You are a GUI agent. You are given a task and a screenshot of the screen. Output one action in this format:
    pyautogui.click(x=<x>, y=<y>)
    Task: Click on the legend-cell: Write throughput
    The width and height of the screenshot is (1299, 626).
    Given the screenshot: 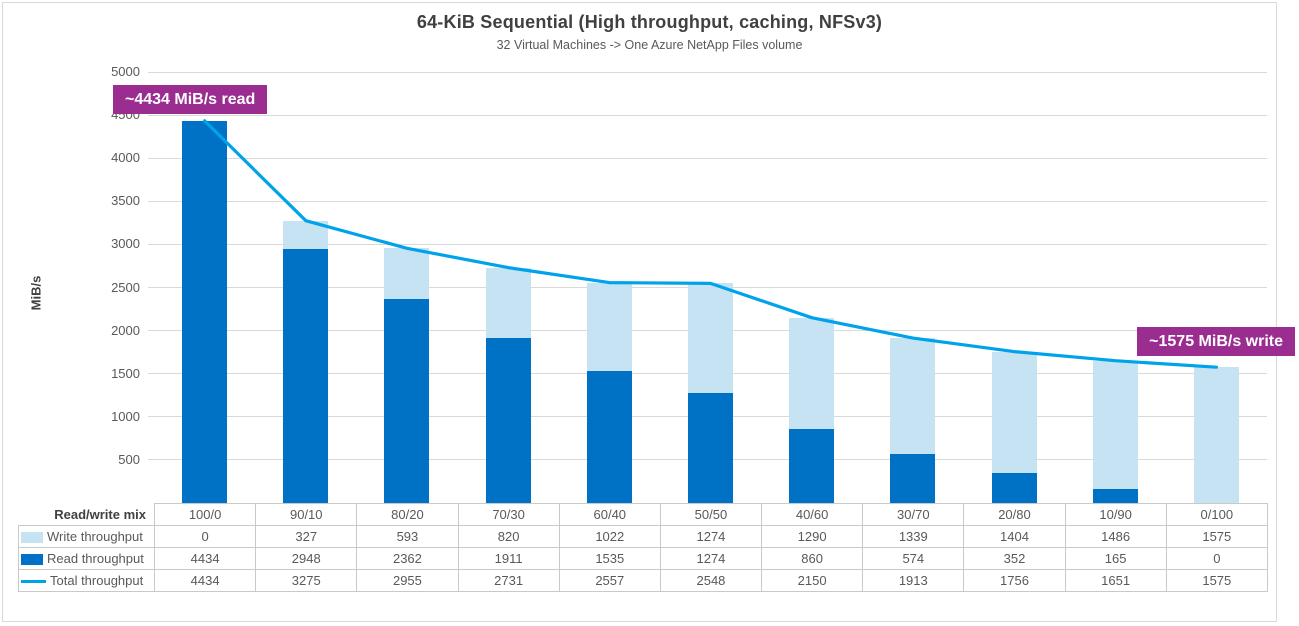 What is the action you would take?
    pyautogui.click(x=86, y=536)
    